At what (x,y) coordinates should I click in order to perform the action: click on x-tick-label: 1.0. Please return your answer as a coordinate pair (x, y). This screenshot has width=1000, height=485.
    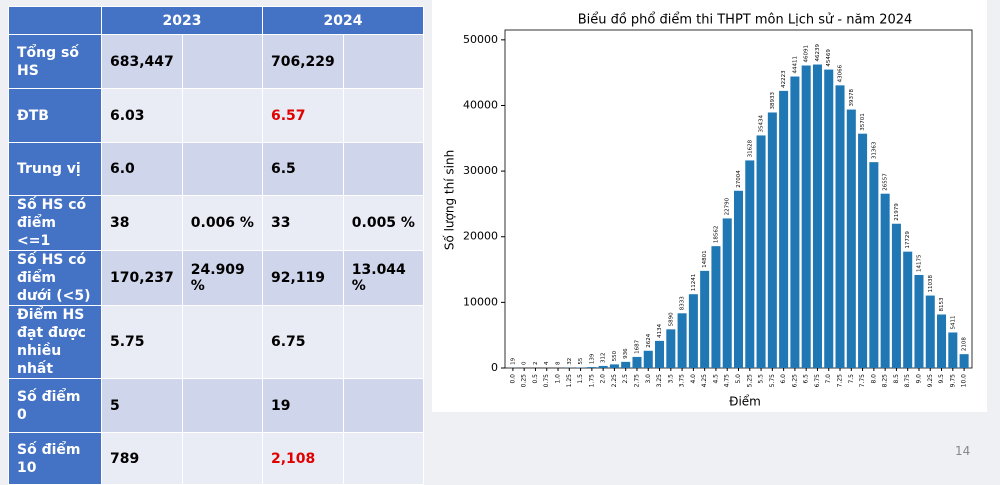
    Looking at the image, I should click on (558, 379).